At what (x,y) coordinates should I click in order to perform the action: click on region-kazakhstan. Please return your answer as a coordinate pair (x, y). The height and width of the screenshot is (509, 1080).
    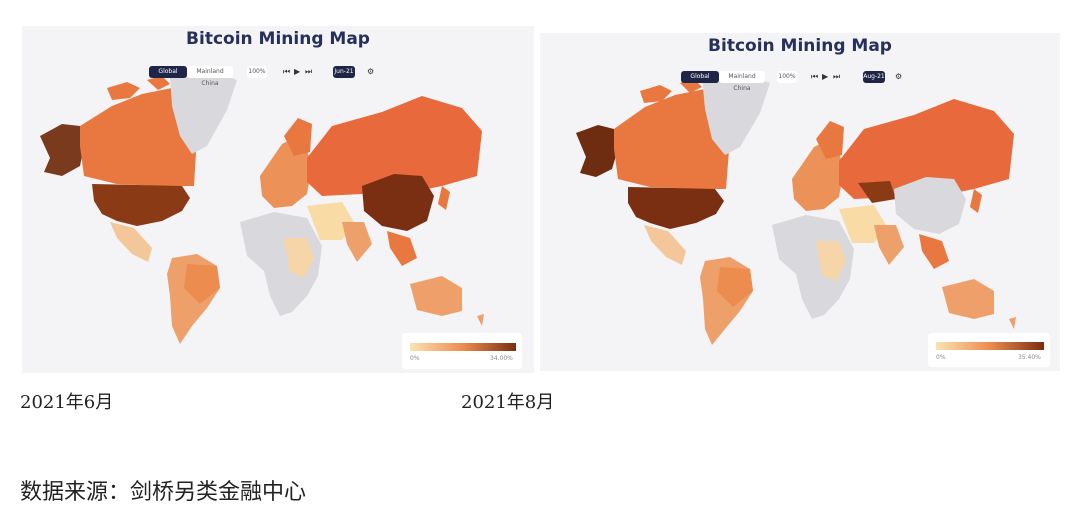
    Looking at the image, I should click on (877, 192).